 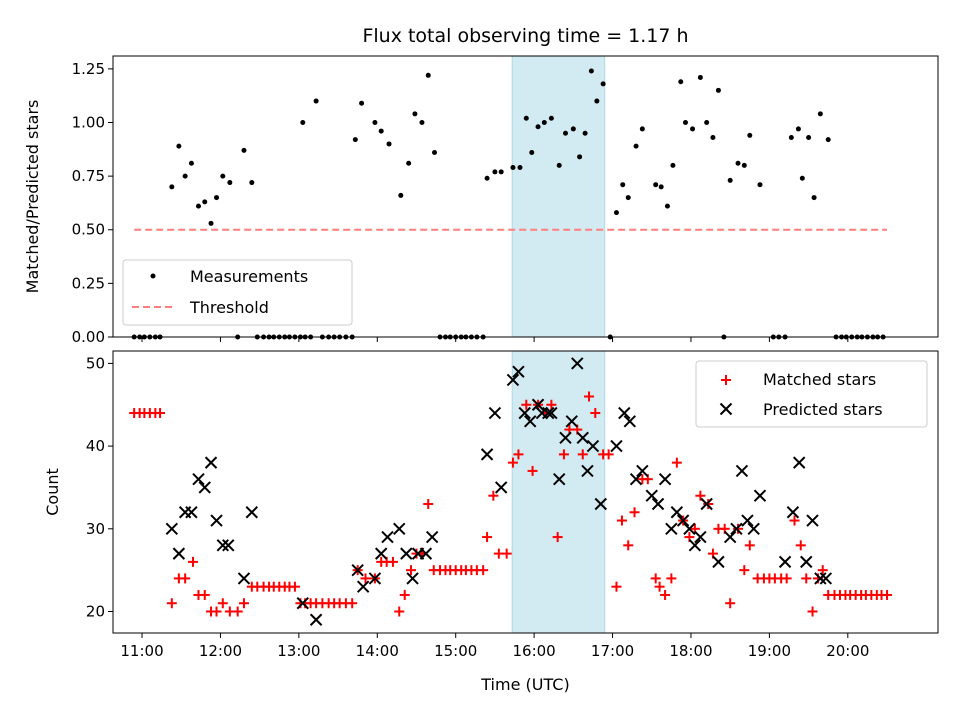 What do you see at coordinates (534, 651) in the screenshot?
I see `bottom-xtick-label: 16:00` at bounding box center [534, 651].